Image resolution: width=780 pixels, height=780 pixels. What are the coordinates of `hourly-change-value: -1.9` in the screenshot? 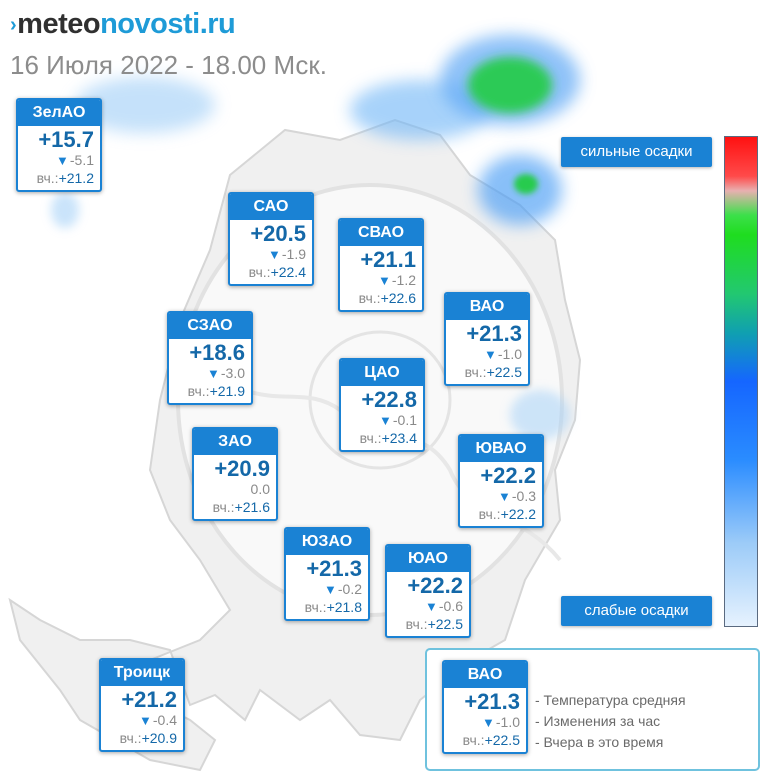 It's located at (293, 254).